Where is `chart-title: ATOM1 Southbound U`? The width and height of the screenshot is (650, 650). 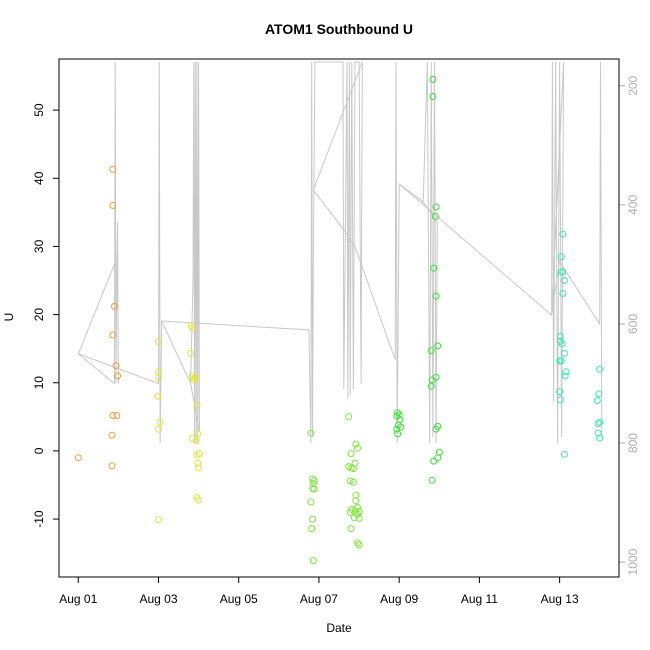
chart-title: ATOM1 Southbound U is located at coordinates (339, 29).